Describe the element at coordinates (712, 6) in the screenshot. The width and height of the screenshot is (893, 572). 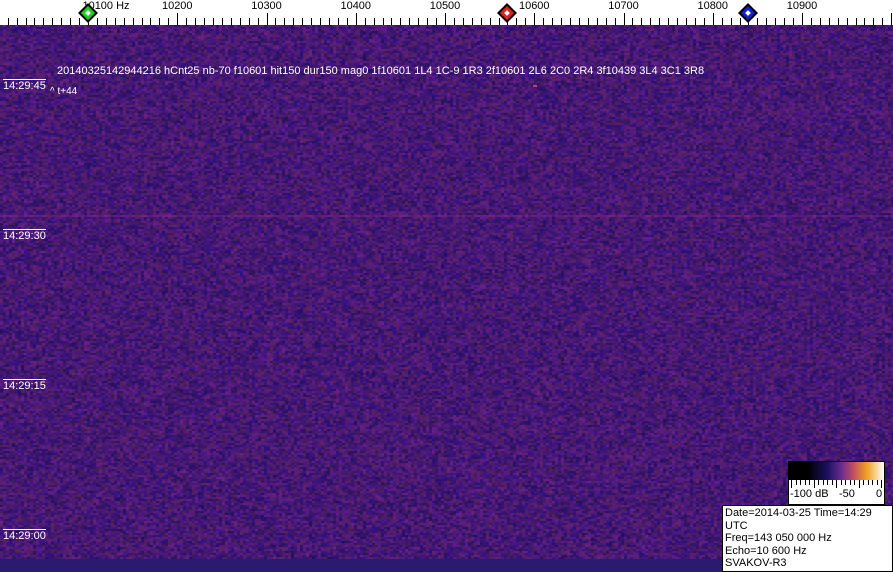
I see `axis-label: 10800` at that location.